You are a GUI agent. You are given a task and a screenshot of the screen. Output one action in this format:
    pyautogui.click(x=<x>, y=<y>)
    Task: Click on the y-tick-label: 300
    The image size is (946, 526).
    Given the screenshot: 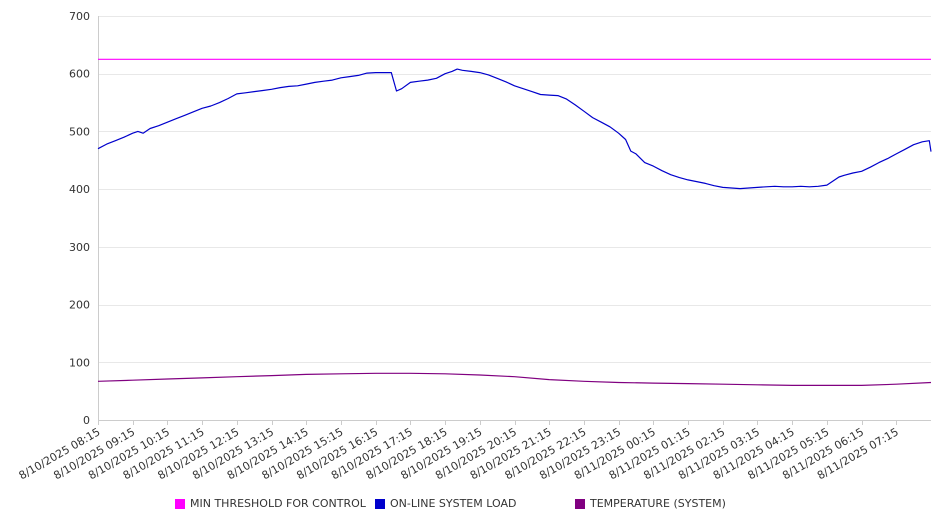 What is the action you would take?
    pyautogui.click(x=79, y=247)
    